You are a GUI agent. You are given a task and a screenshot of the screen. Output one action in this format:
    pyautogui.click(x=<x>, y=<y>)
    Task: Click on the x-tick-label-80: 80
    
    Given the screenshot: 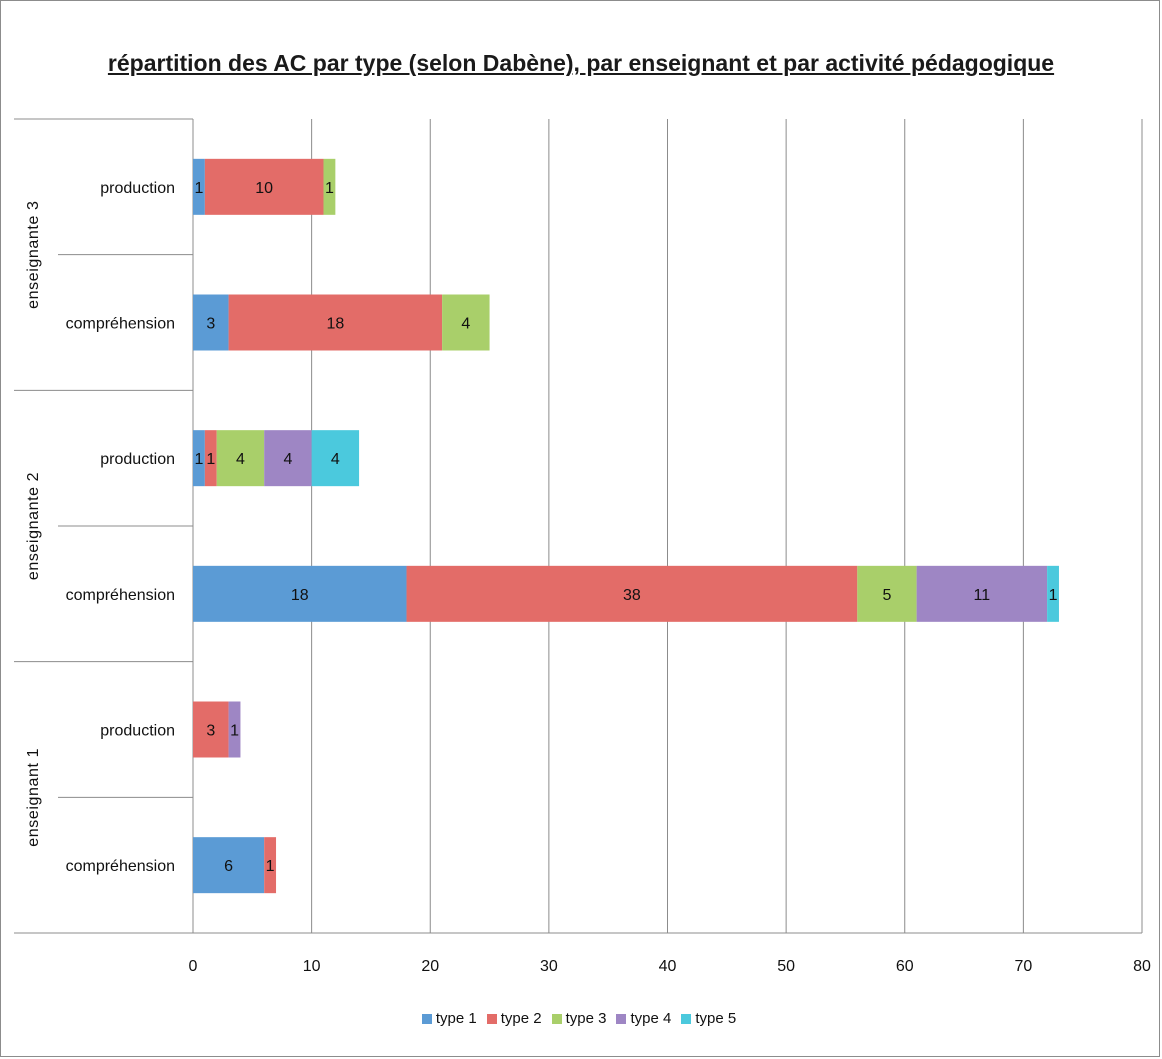 What is the action you would take?
    pyautogui.click(x=1142, y=966)
    